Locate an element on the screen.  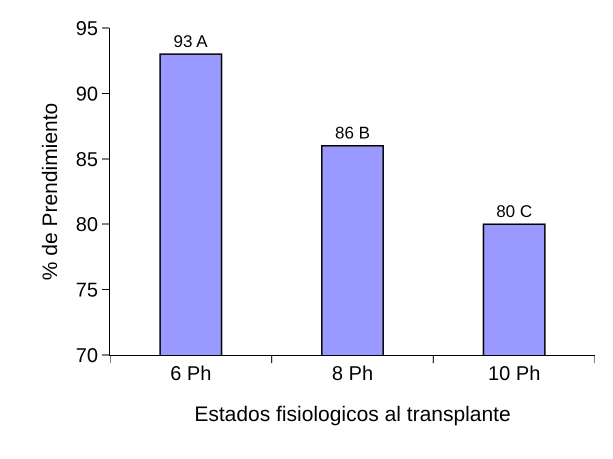
y-axis-title: % de Prendimiento is located at coordinates (50, 191).